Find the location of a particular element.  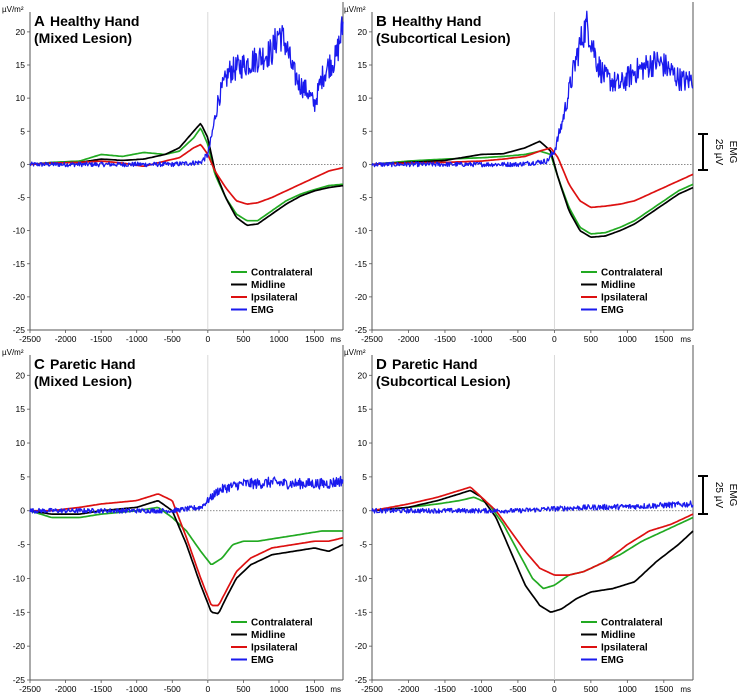

panel-letter: C is located at coordinates (39, 364).